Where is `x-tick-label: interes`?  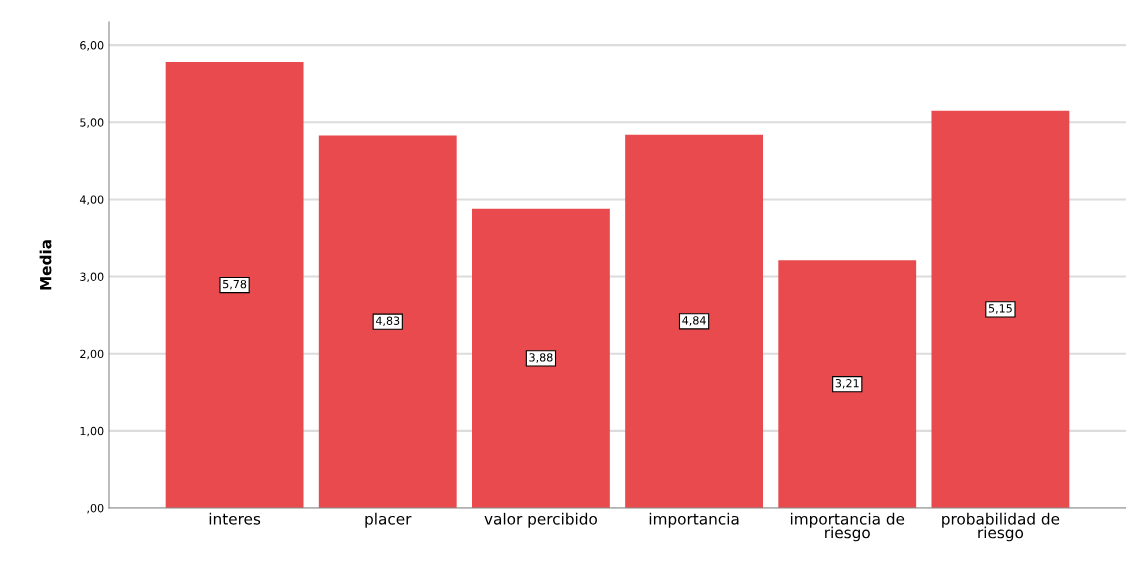 x-tick-label: interes is located at coordinates (235, 518).